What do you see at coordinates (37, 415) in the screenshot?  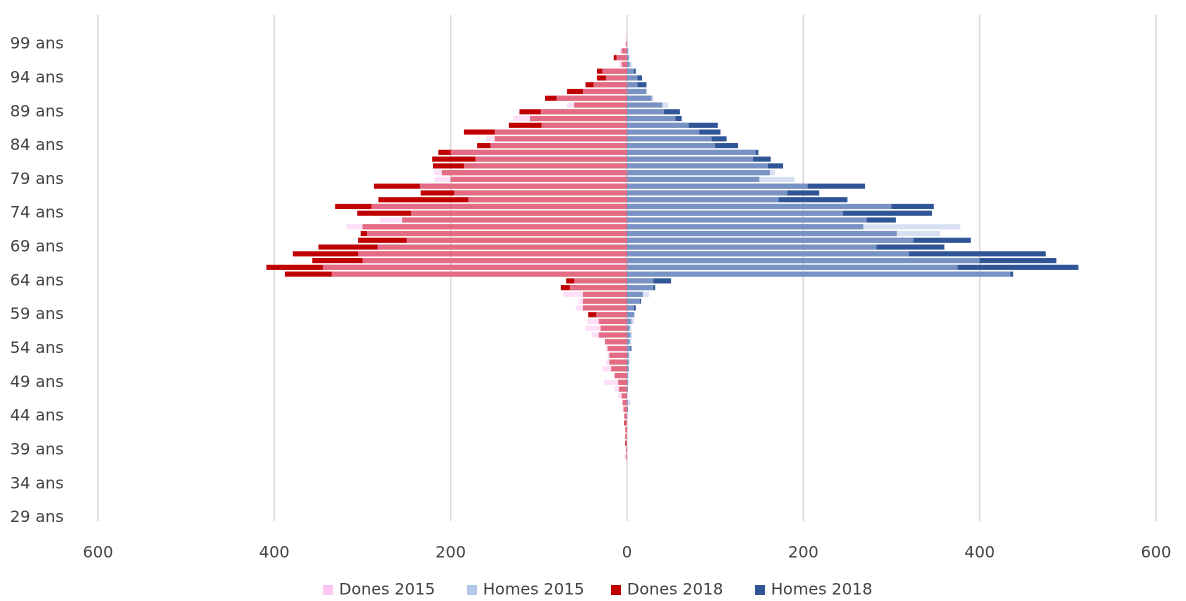 I see `y-tick-label: 44 ans` at bounding box center [37, 415].